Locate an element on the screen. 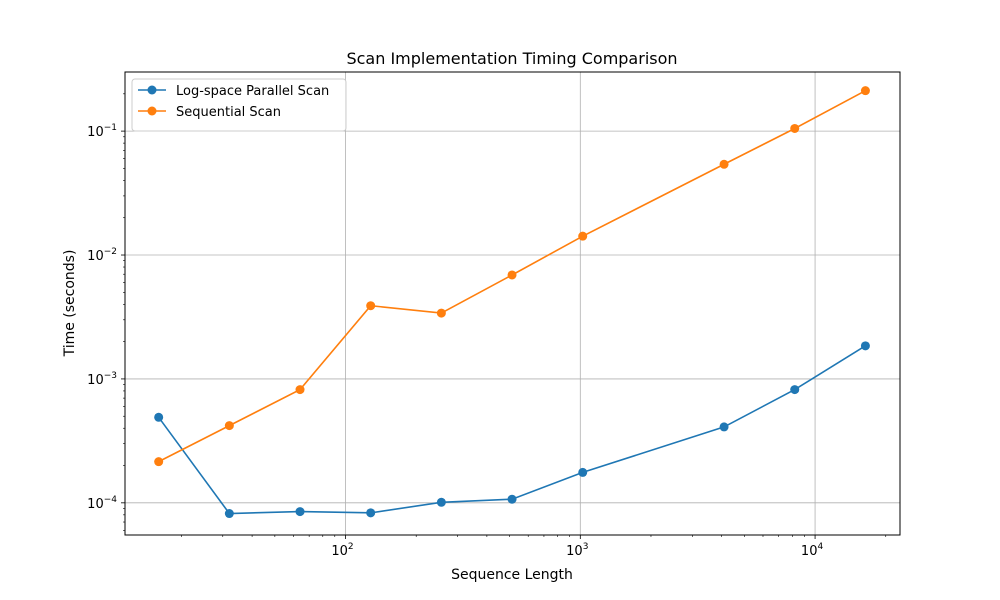 Image resolution: width=1000 pixels, height=600 pixels. x-axis-label: Sequence Length is located at coordinates (512, 575).